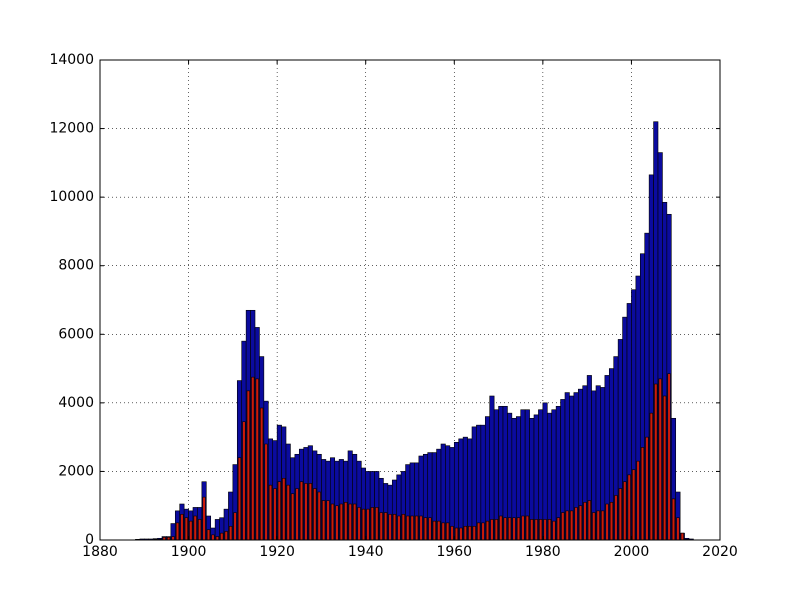 The image size is (800, 604). Describe the element at coordinates (277, 552) in the screenshot. I see `x-tick-label: 1920` at that location.